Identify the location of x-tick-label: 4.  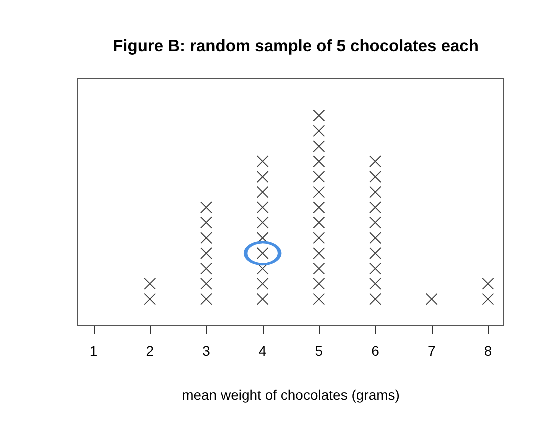
(262, 351).